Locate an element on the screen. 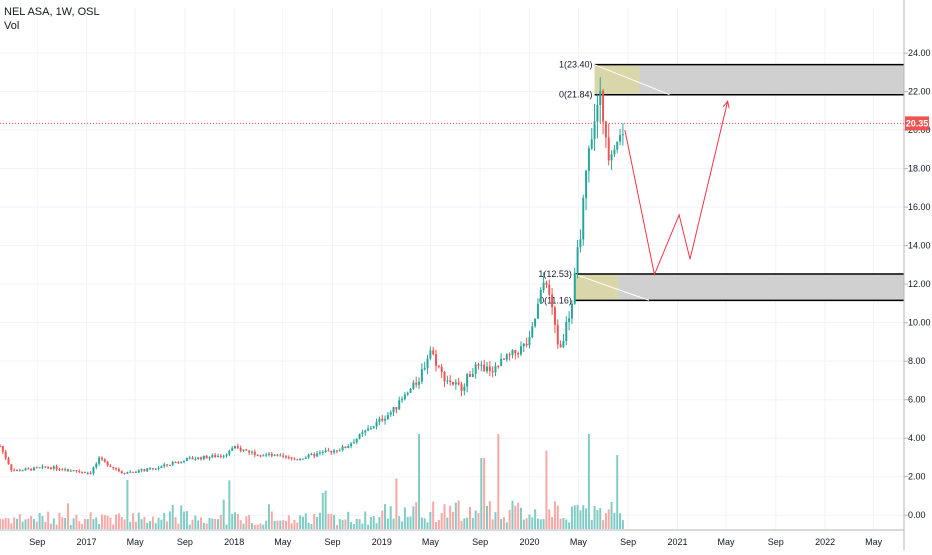 Image resolution: width=932 pixels, height=555 pixels. y-tick-label: 10.00 is located at coordinates (919, 323).